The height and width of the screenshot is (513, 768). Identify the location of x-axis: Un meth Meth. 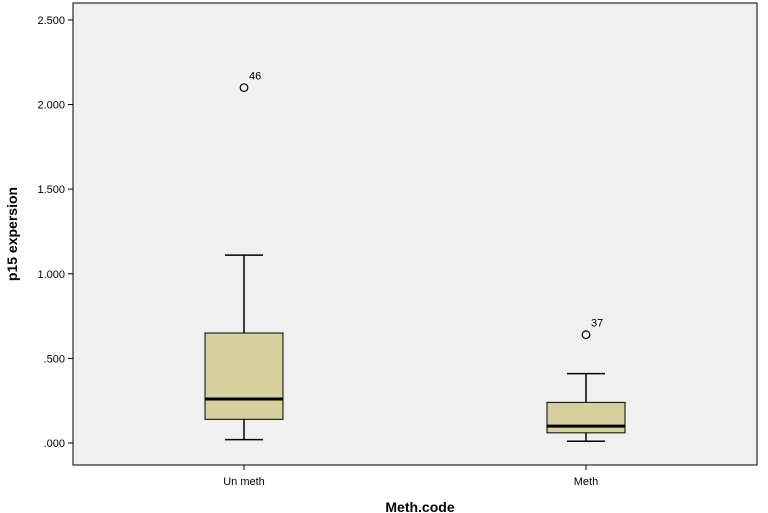
(410, 476).